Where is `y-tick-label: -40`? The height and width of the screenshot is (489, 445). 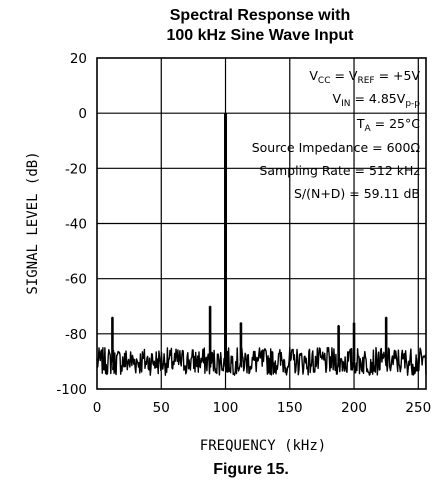
y-tick-label: -40 is located at coordinates (76, 225).